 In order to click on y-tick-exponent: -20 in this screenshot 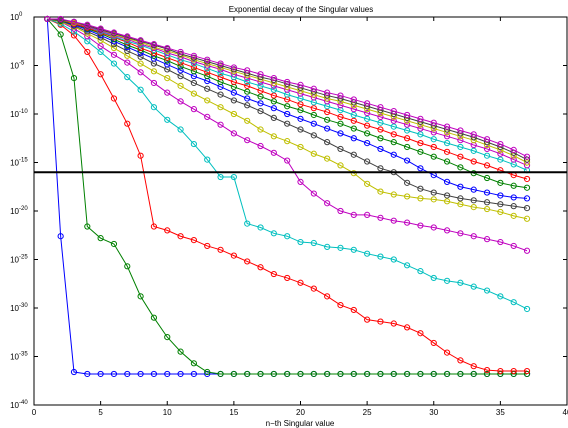, I will do `click(23, 209)`.